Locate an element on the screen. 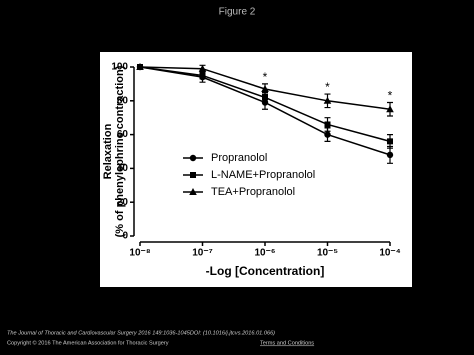 This screenshot has height=355, width=474. x-axis-label: -Log [Concentration] is located at coordinates (265, 271).